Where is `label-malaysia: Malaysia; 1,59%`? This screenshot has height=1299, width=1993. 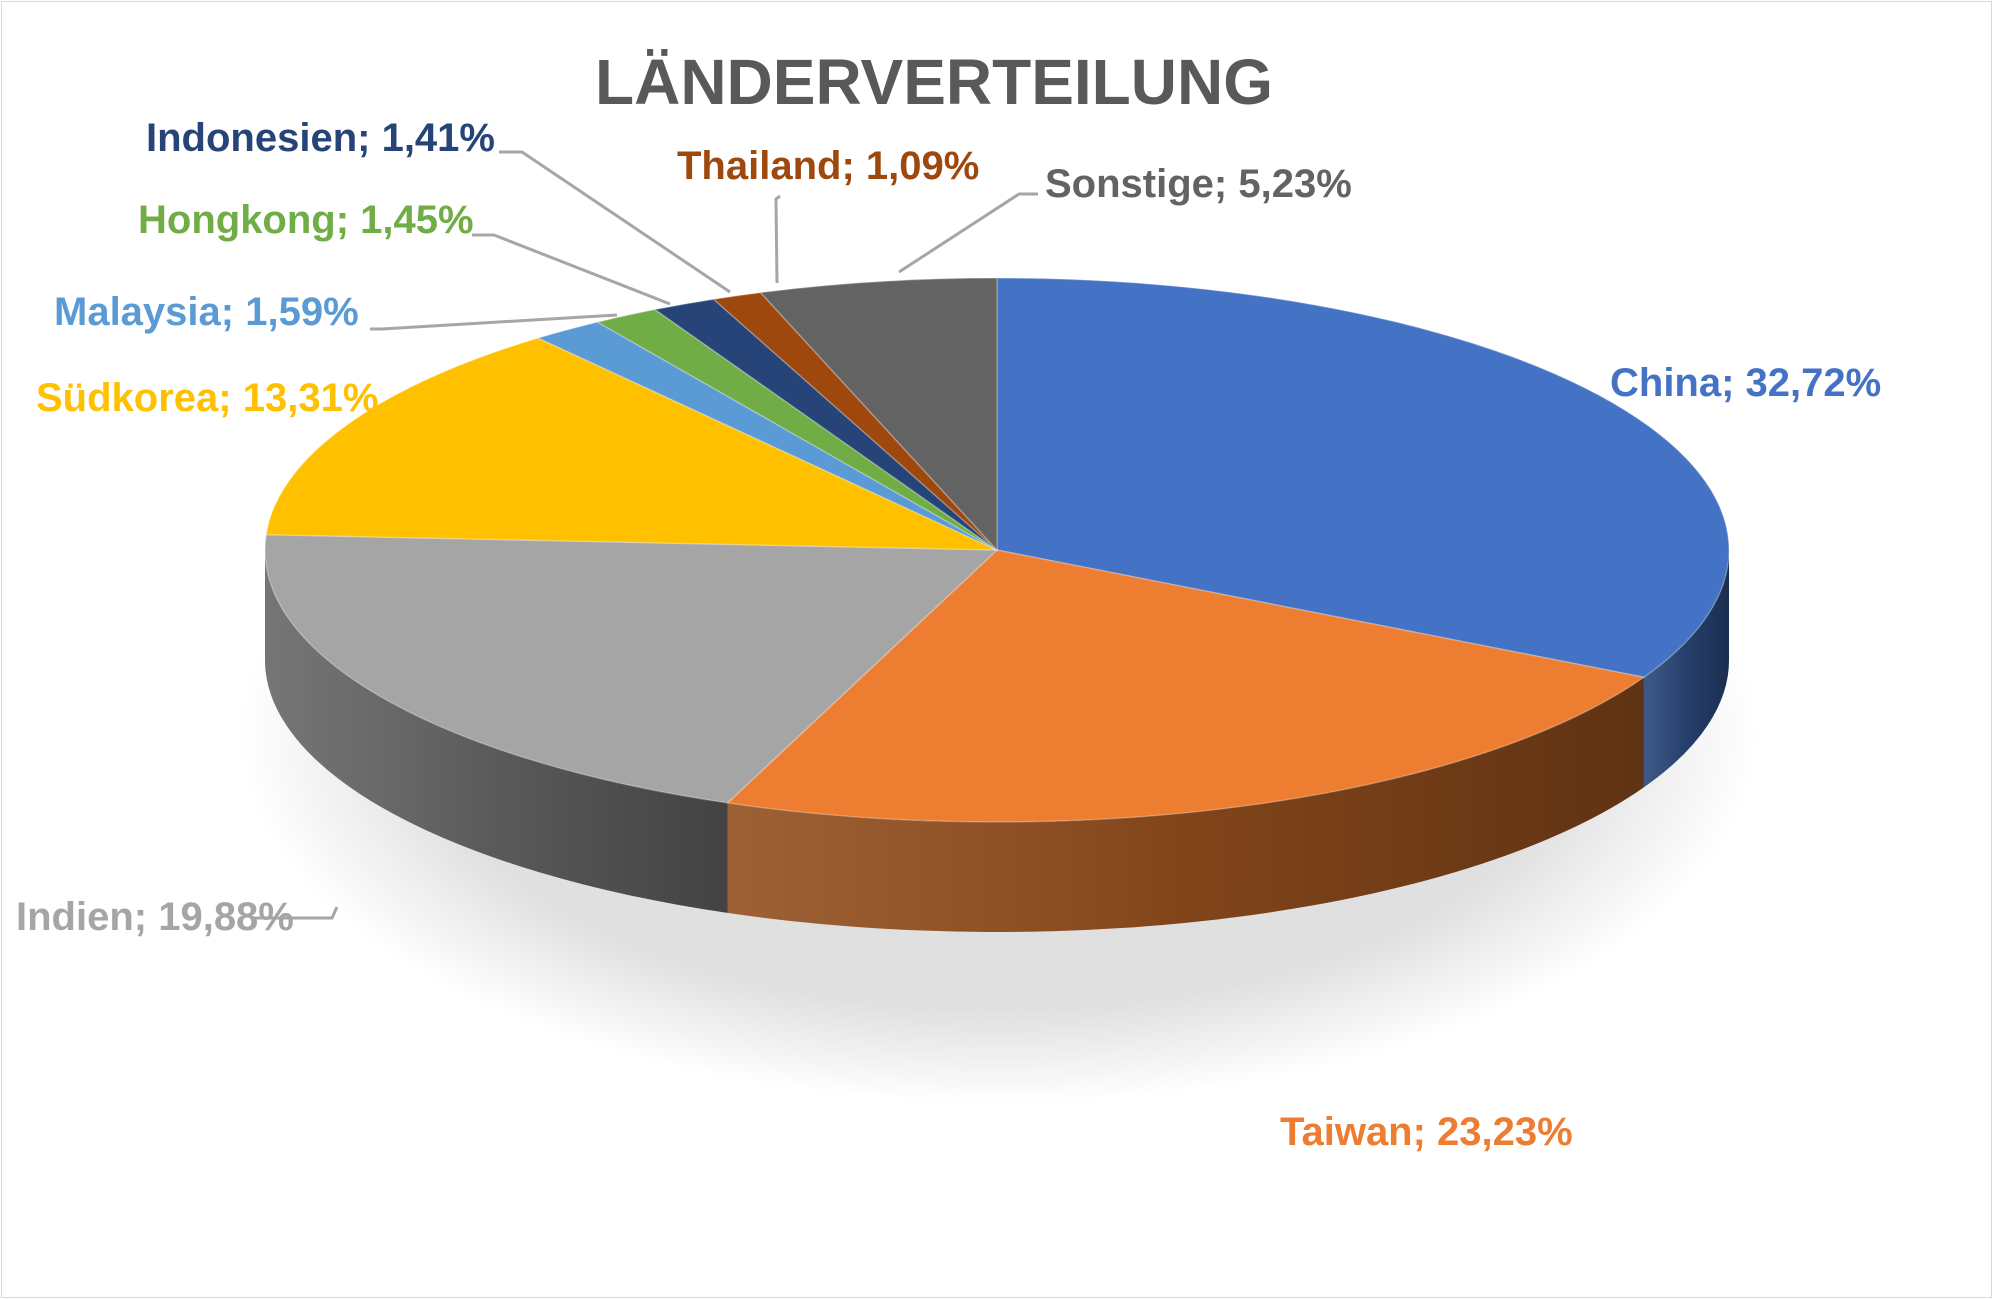 label-malaysia: Malaysia; 1,59% is located at coordinates (206, 312).